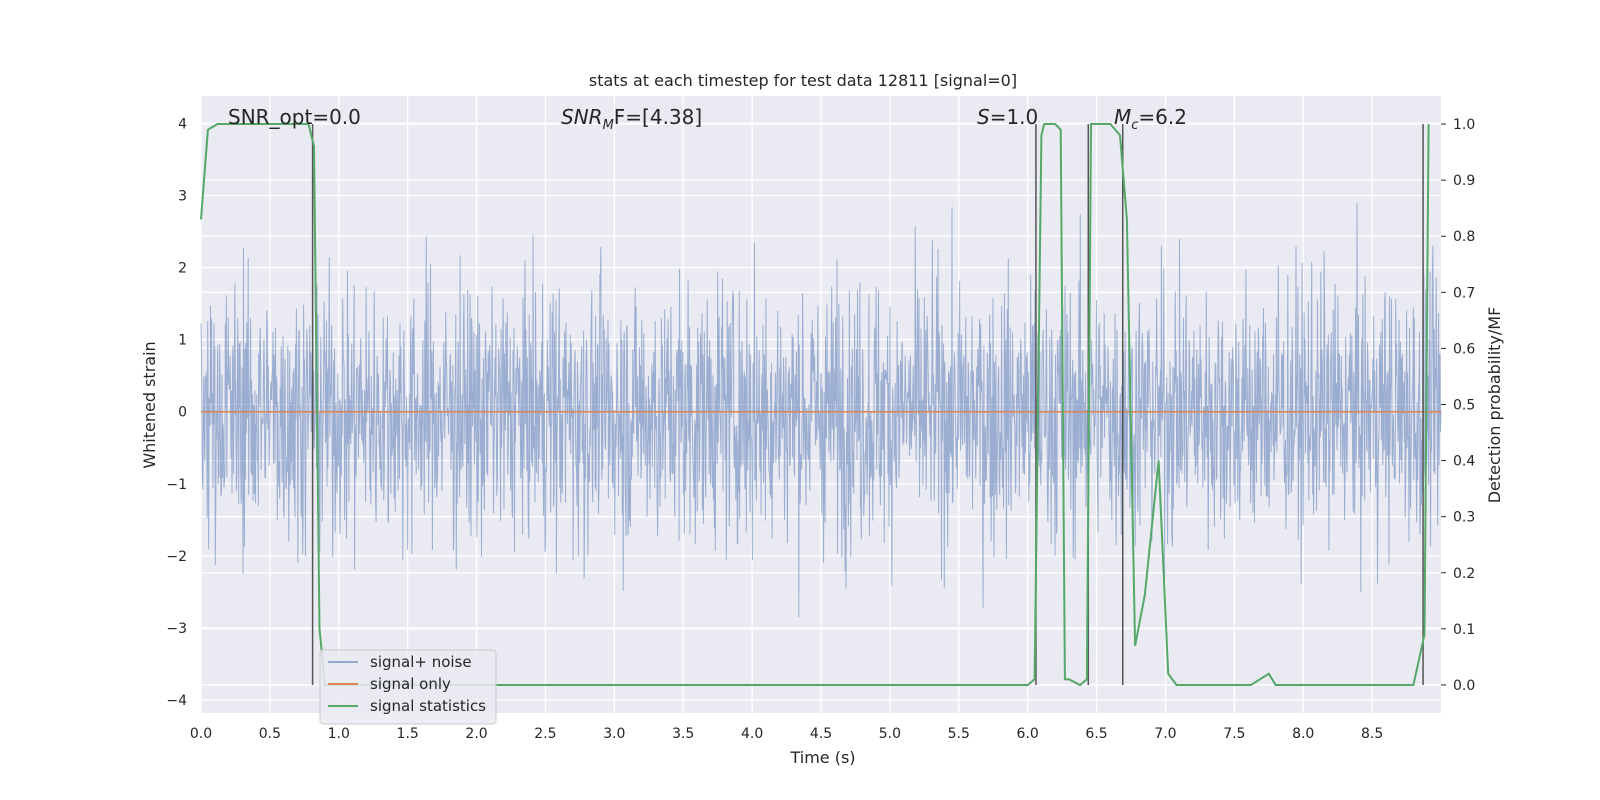 Image resolution: width=1600 pixels, height=800 pixels. Describe the element at coordinates (1464, 237) in the screenshot. I see `y-right-tick-label: 0.8` at that location.